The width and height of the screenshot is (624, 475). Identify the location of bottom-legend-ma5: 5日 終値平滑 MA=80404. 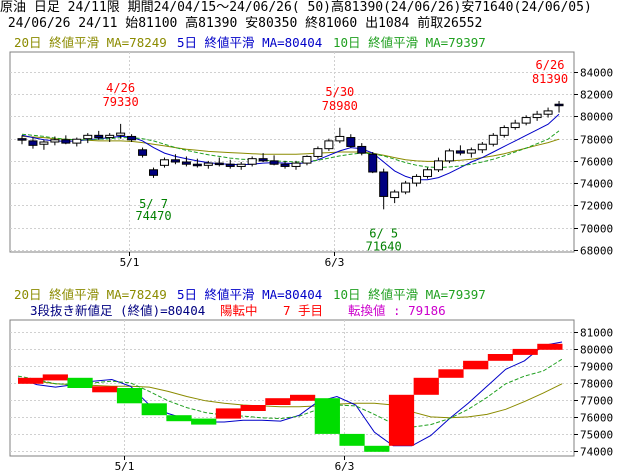
(249, 294).